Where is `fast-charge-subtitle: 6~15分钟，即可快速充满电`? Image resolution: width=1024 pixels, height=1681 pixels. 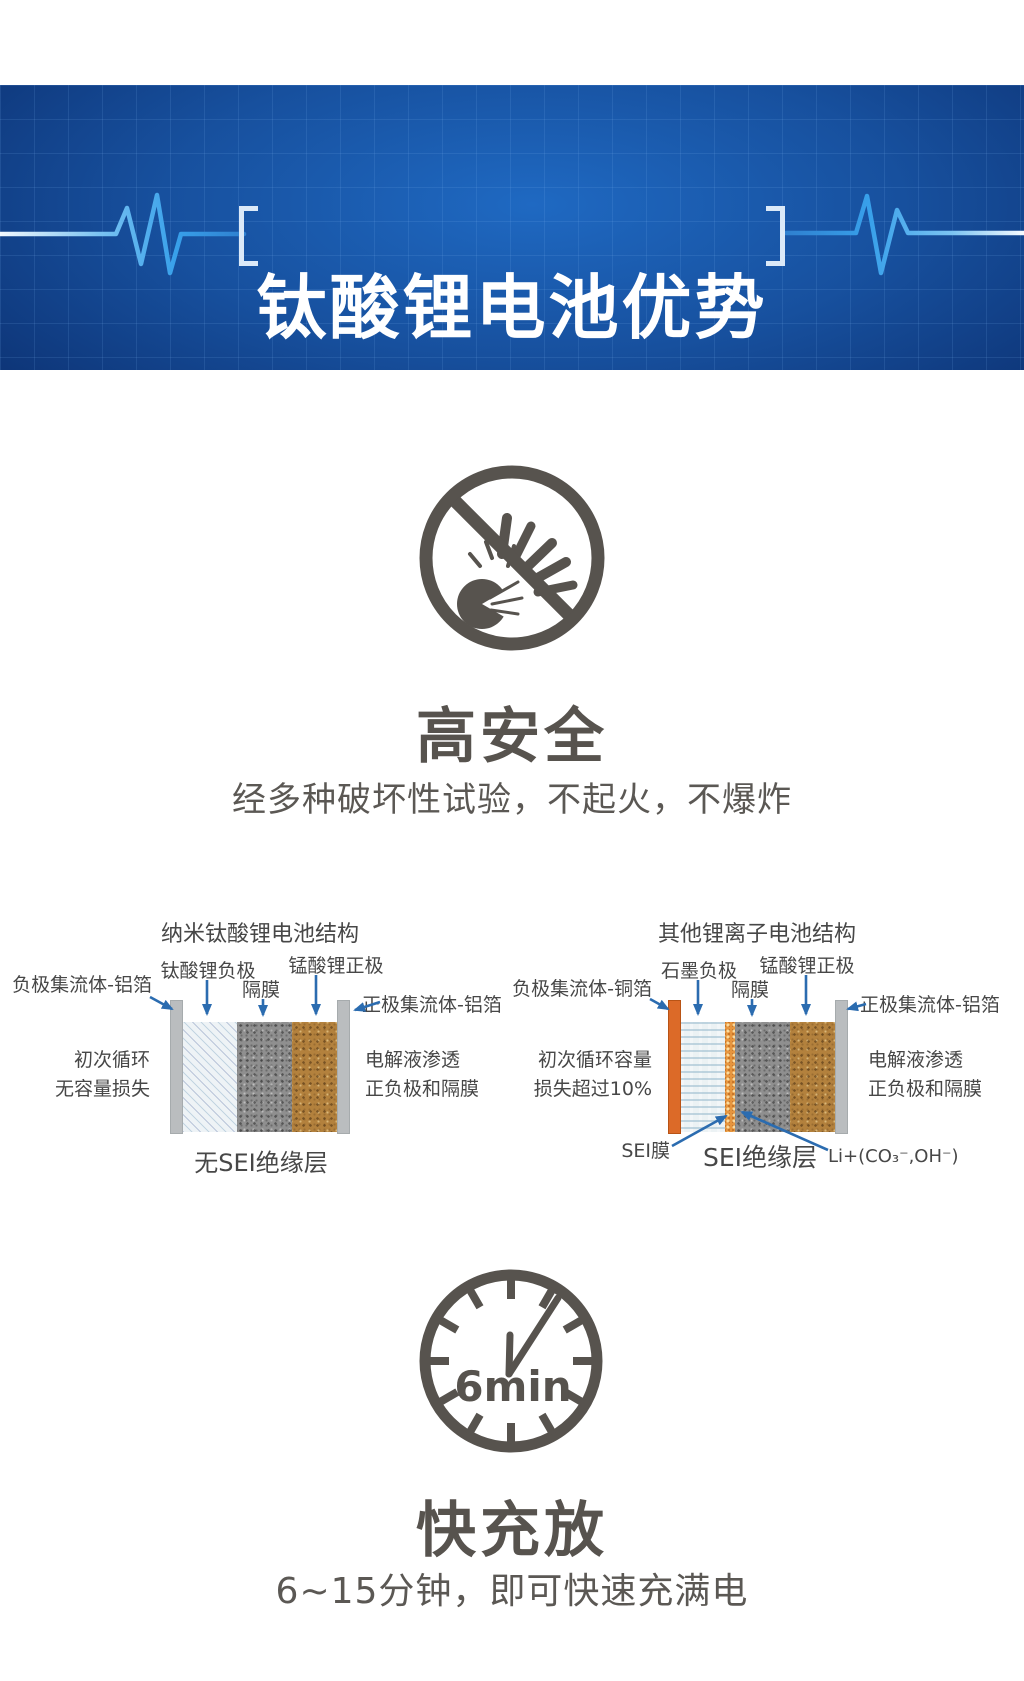 fast-charge-subtitle: 6~15分钟，即可快速充满电 is located at coordinates (512, 1591).